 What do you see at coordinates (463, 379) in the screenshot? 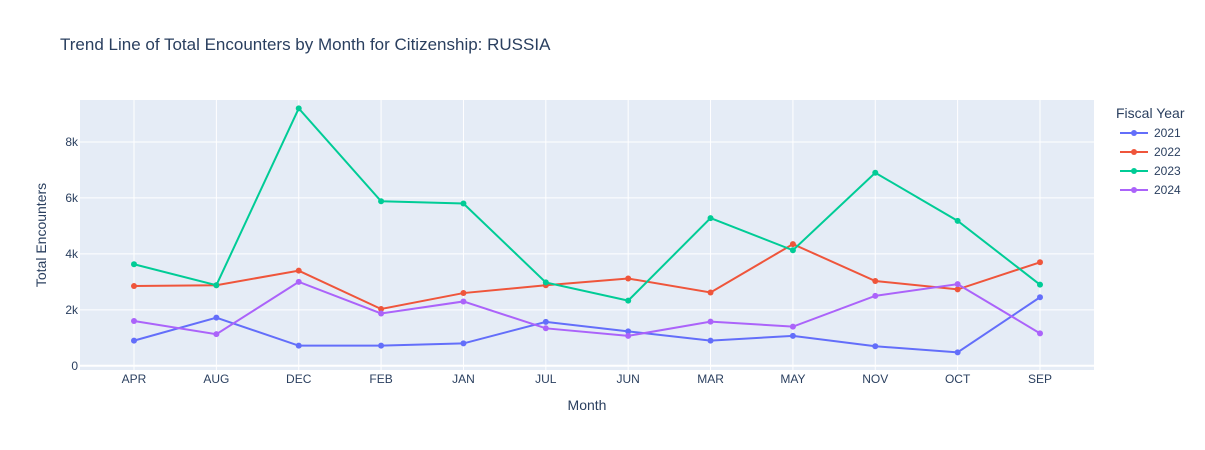
I see `x-tick-label: JAN` at bounding box center [463, 379].